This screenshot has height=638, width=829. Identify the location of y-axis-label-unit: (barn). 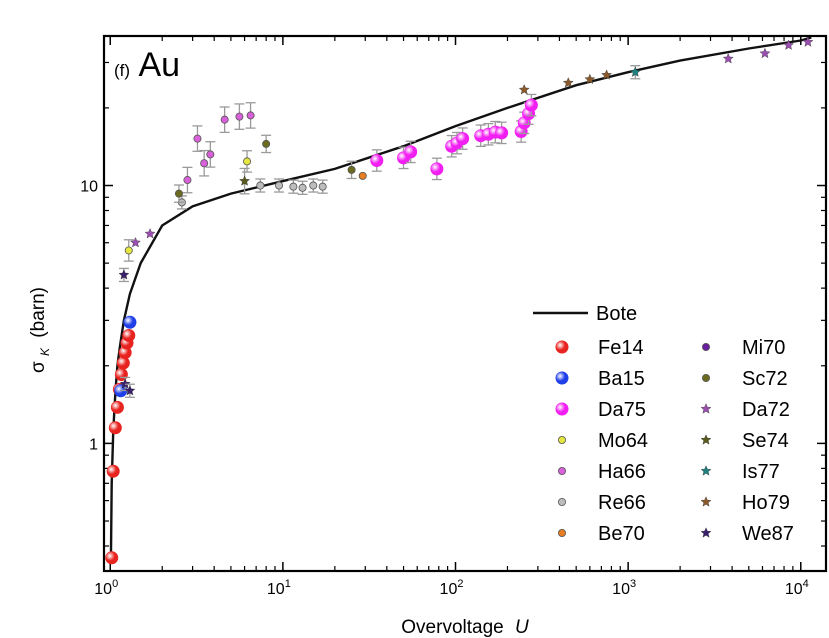
(38, 312).